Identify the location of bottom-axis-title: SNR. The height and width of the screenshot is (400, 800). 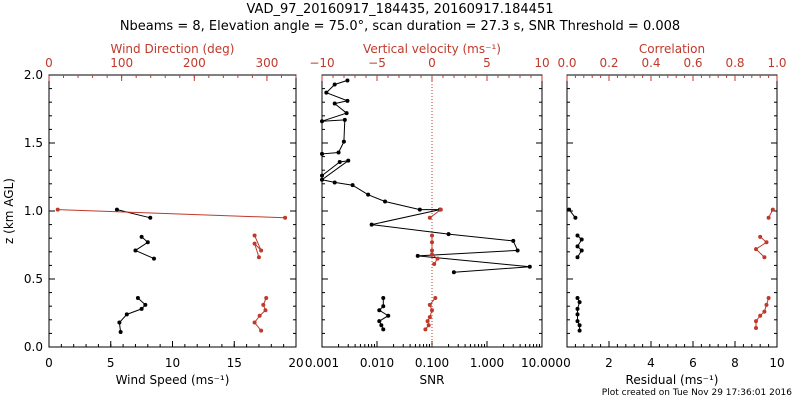
(432, 380).